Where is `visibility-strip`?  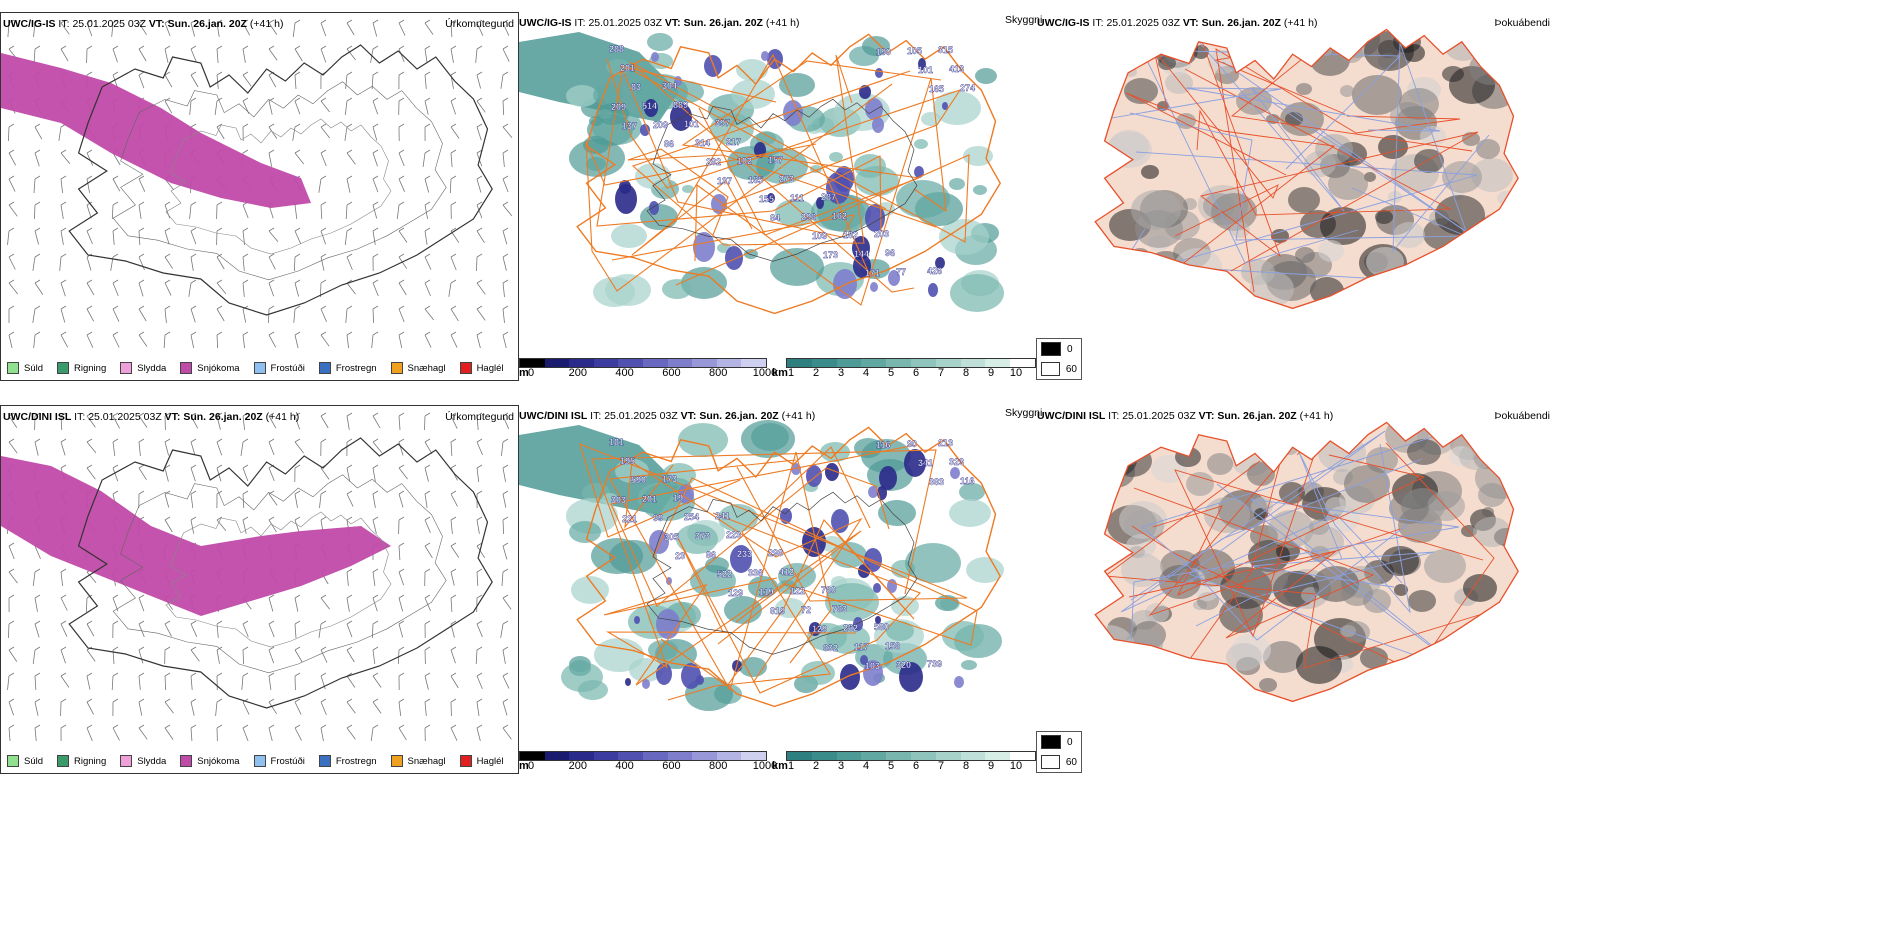 visibility-strip is located at coordinates (911, 756).